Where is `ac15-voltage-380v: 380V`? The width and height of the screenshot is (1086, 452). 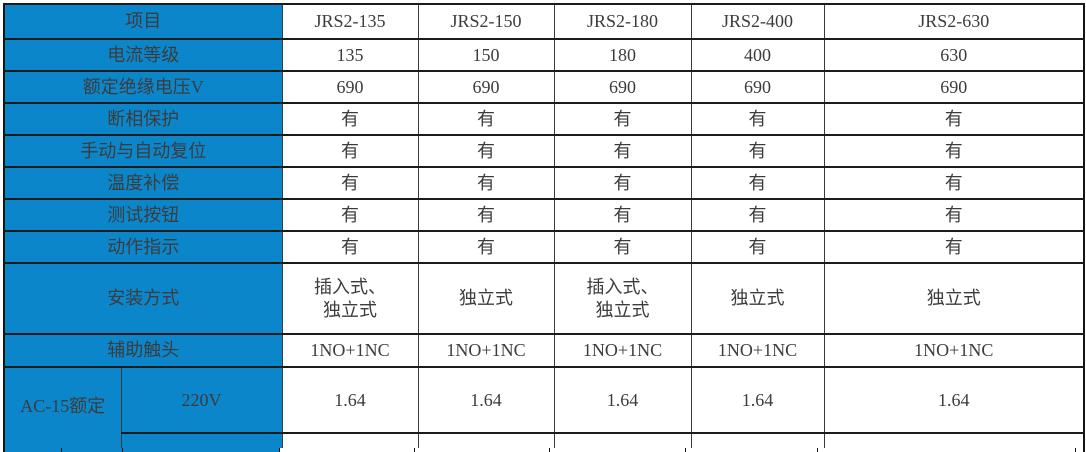
ac15-voltage-380v: 380V is located at coordinates (201, 442).